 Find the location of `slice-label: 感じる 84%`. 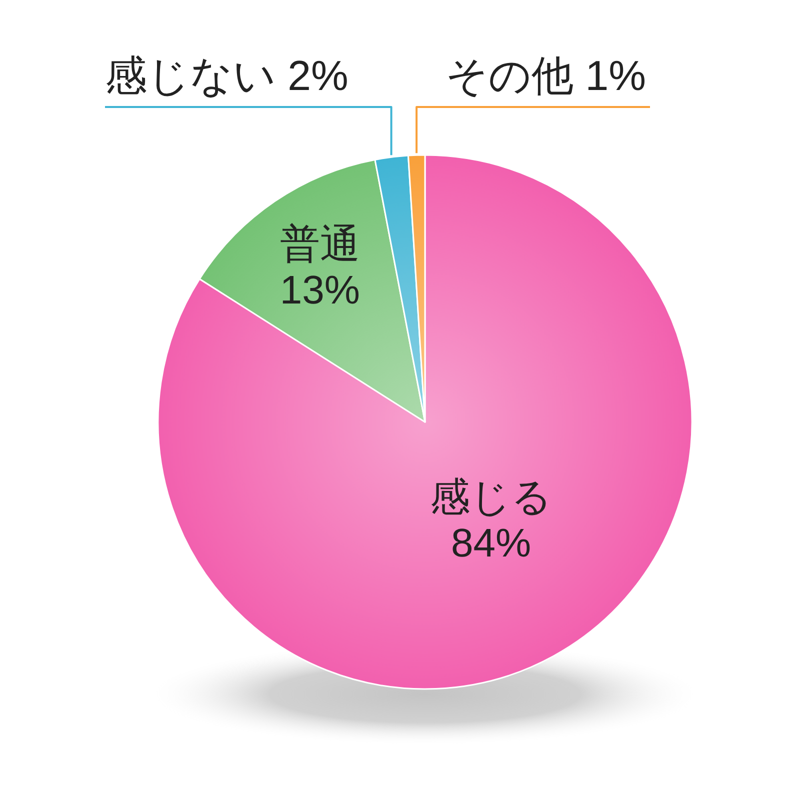

slice-label: 感じる 84% is located at coordinates (491, 520).